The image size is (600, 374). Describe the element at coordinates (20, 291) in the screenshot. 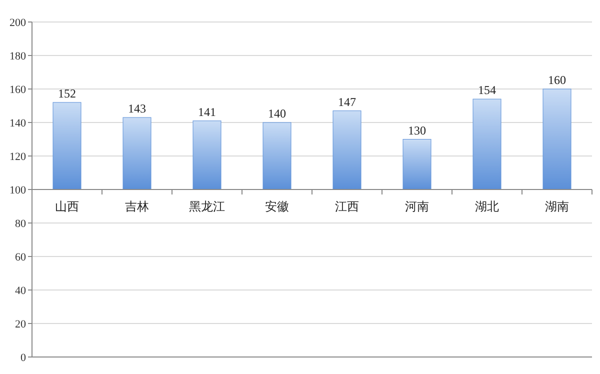

I see `y-tick-label: 40` at that location.